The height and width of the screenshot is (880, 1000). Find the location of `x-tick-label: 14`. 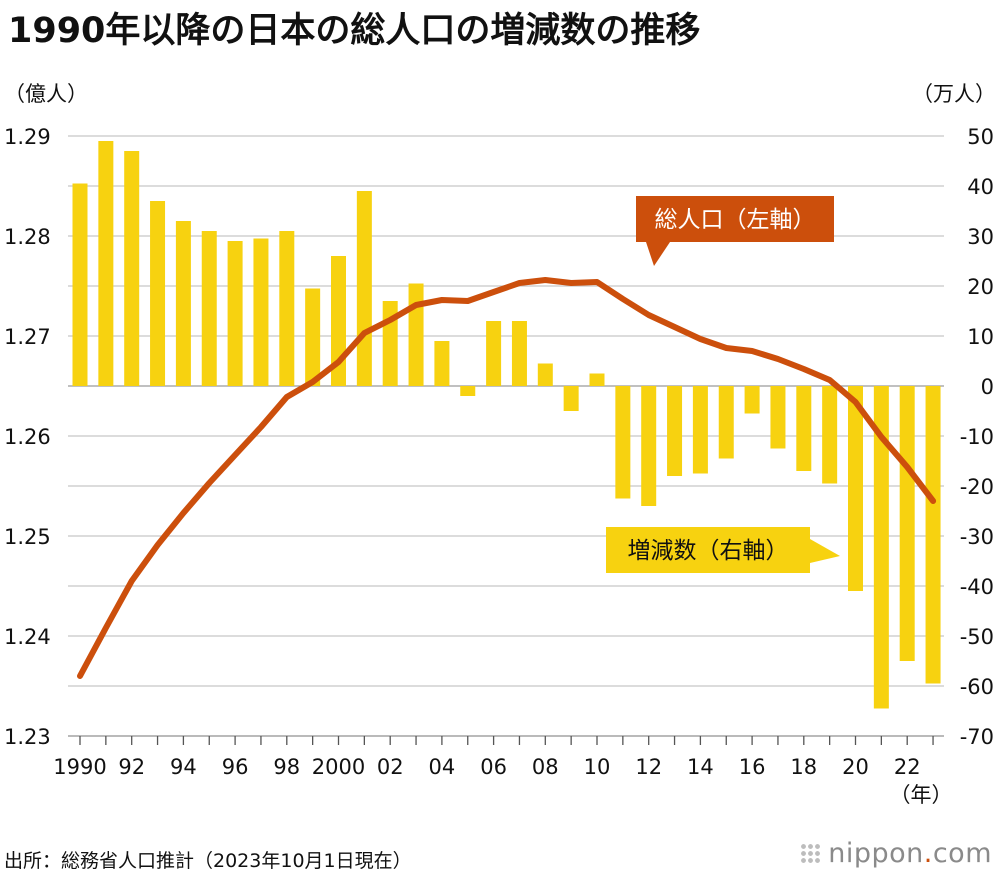

x-tick-label: 14 is located at coordinates (700, 767).